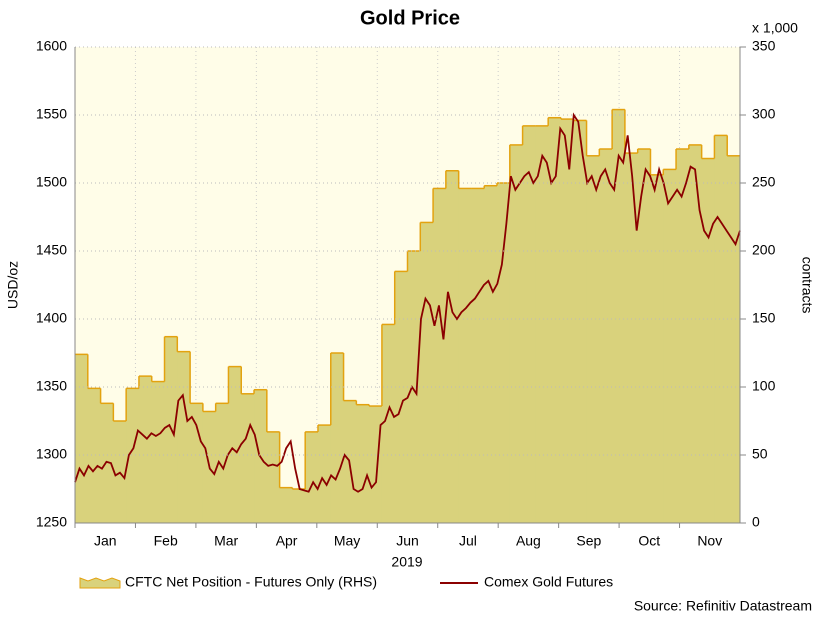  Describe the element at coordinates (468, 541) in the screenshot. I see `x-tick-label: Jul` at that location.